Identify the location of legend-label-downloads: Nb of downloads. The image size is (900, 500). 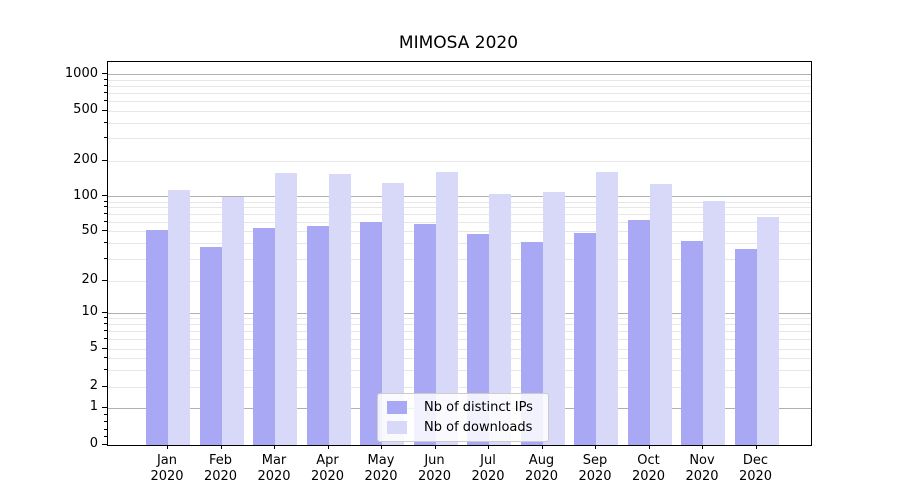
(478, 427).